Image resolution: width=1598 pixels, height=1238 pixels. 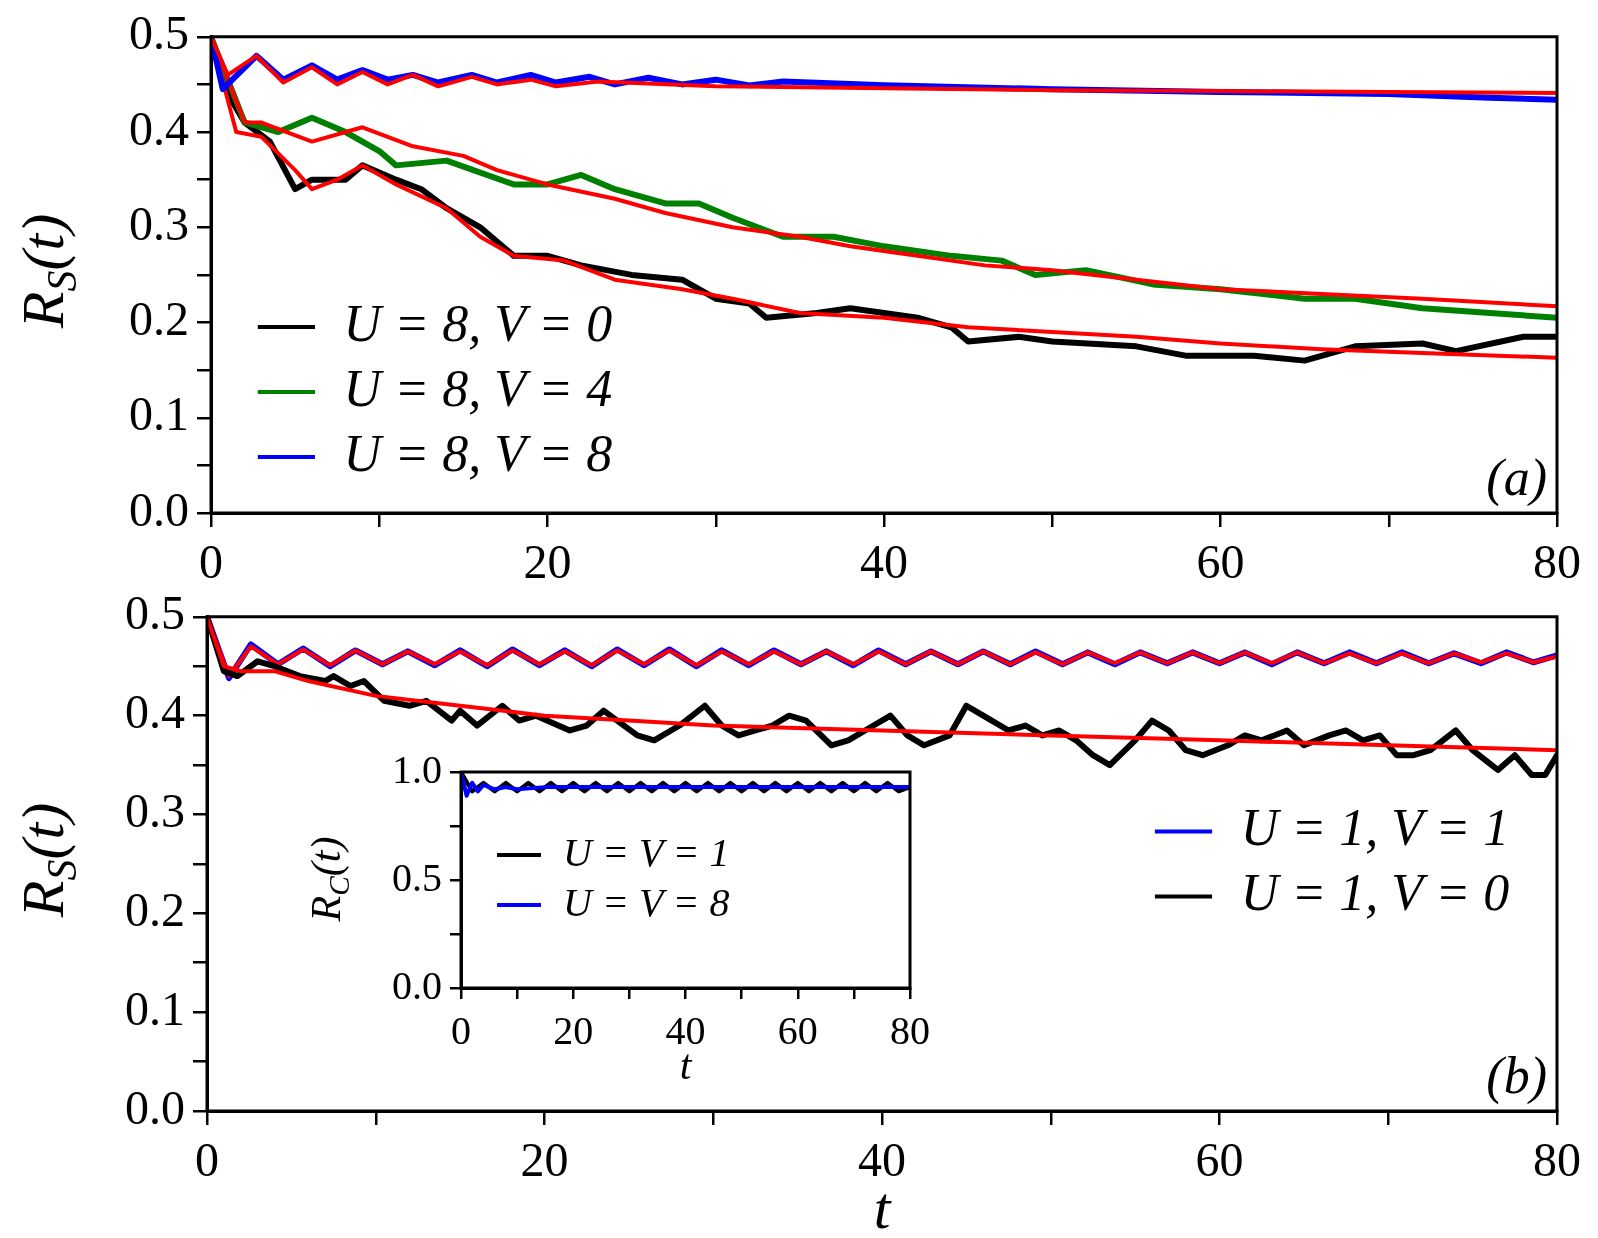 What do you see at coordinates (478, 388) in the screenshot?
I see `legend-label: U = 8, V = 4` at bounding box center [478, 388].